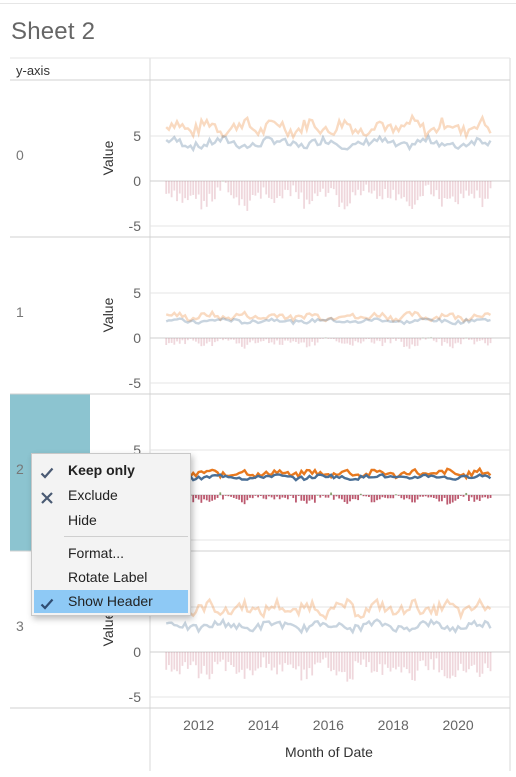 The image size is (516, 777). What do you see at coordinates (20, 469) in the screenshot?
I see `row-header-label: 2` at bounding box center [20, 469].